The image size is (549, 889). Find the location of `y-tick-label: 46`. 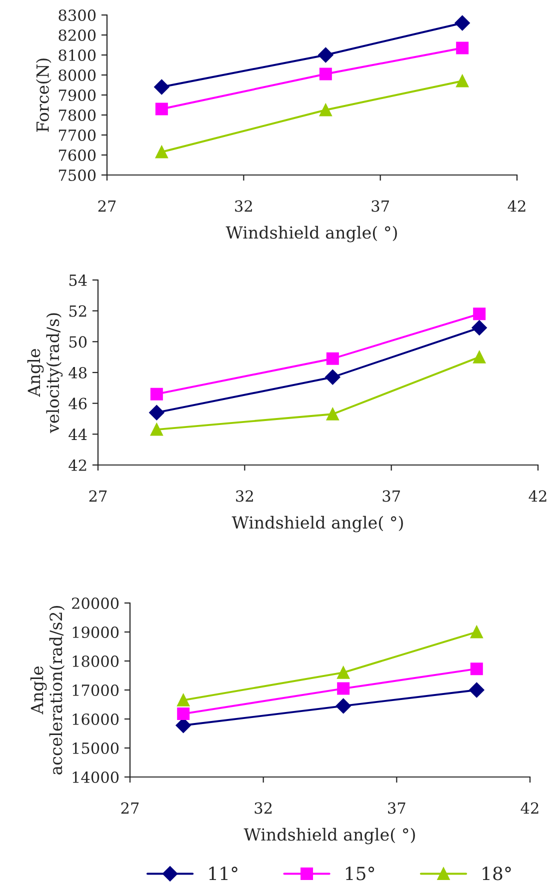

y-tick-label: 46 is located at coordinates (77, 404).